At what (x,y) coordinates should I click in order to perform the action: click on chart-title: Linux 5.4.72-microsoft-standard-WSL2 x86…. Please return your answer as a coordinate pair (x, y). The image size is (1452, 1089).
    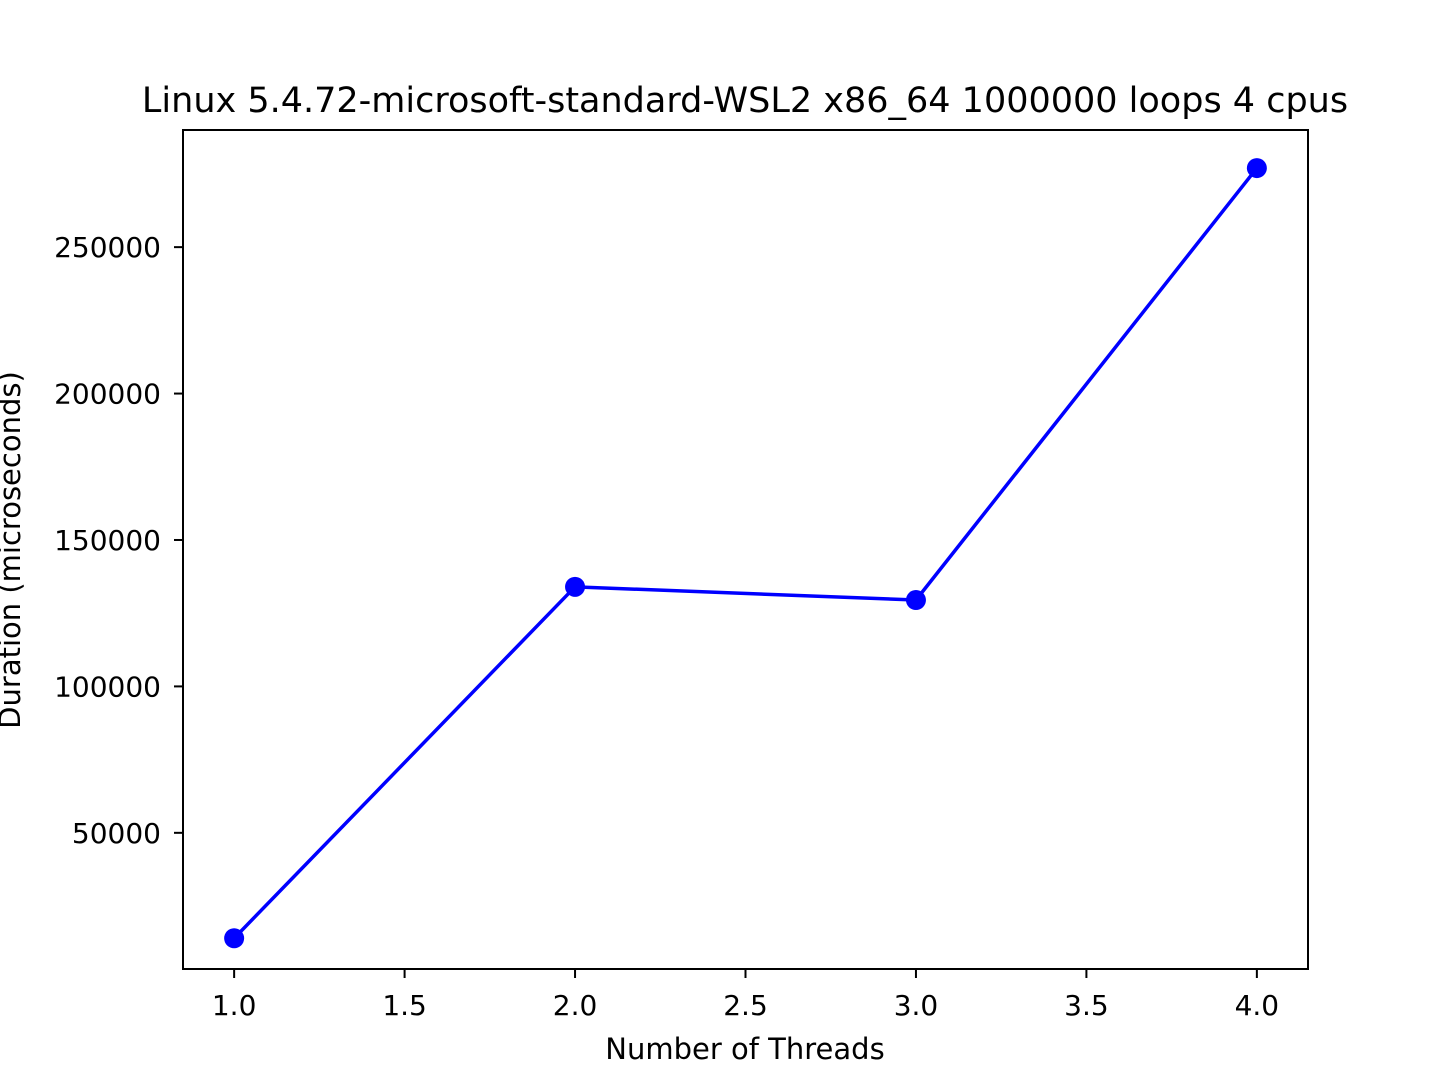
    Looking at the image, I should click on (745, 101).